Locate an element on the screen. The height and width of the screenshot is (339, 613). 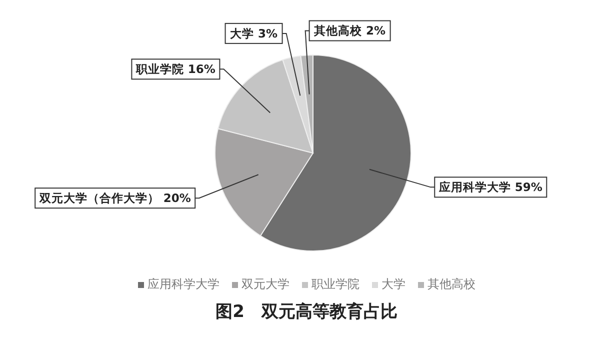
data-label: 大学 3% is located at coordinates (254, 33).